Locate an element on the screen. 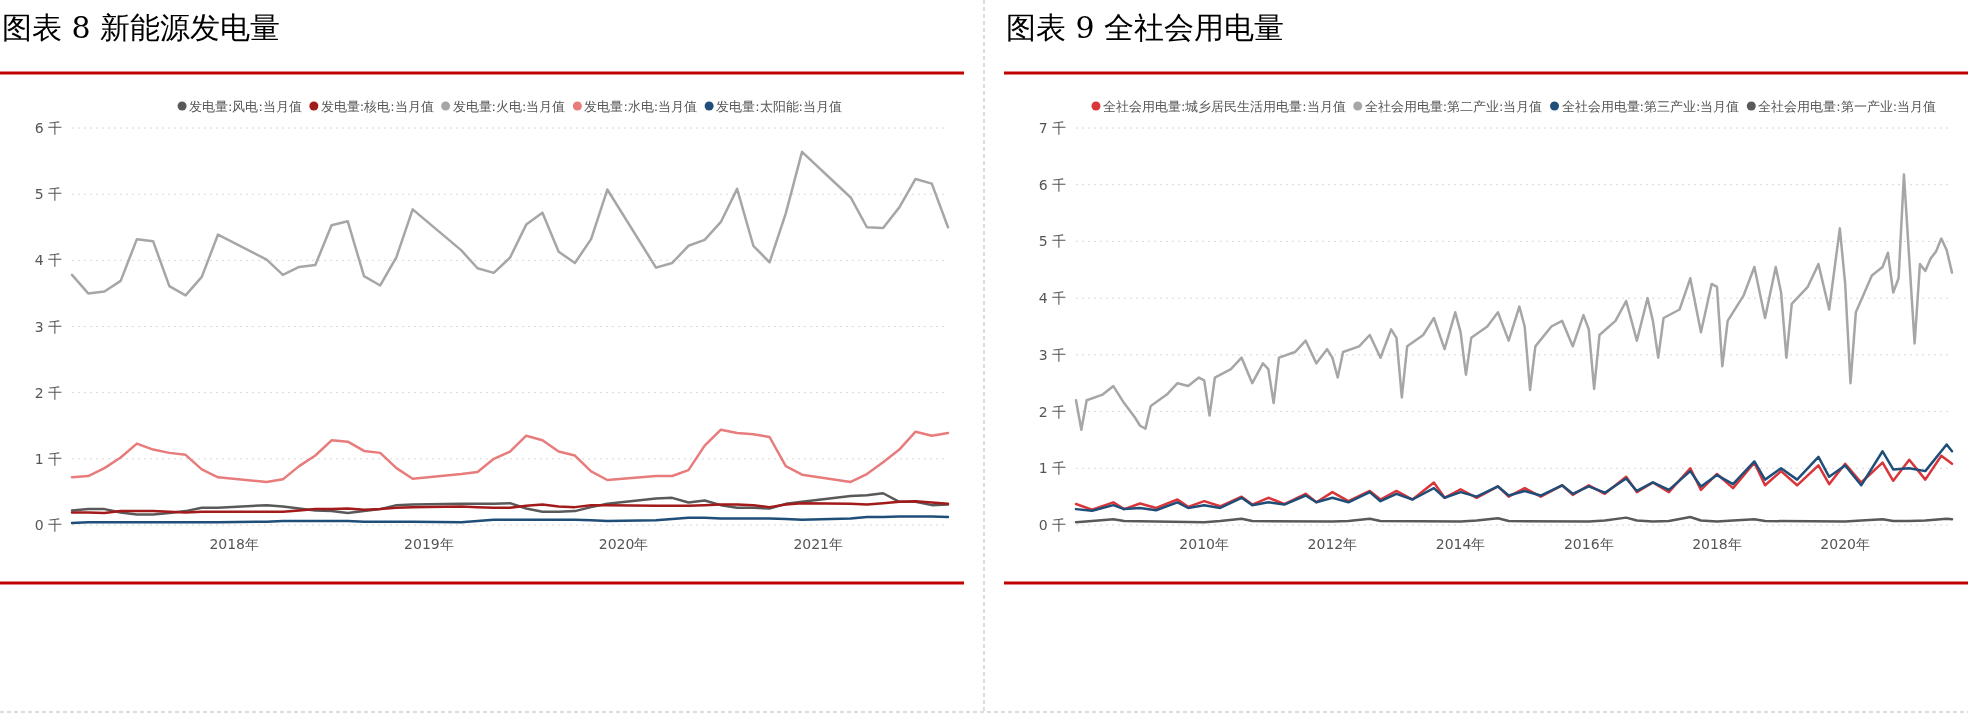  legend-label: 发电量:风电:当月值 is located at coordinates (245, 106).